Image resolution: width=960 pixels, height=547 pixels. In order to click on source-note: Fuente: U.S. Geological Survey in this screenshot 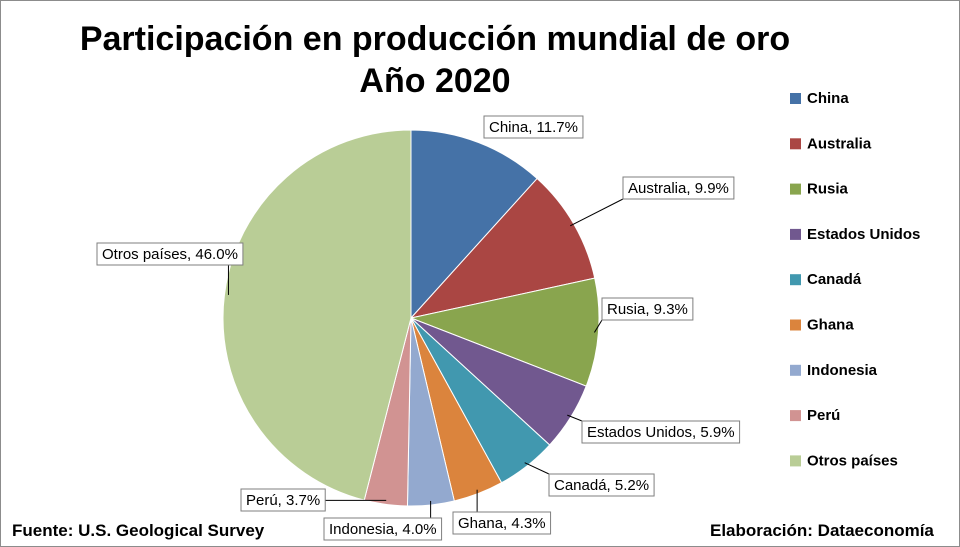, I will do `click(138, 530)`.